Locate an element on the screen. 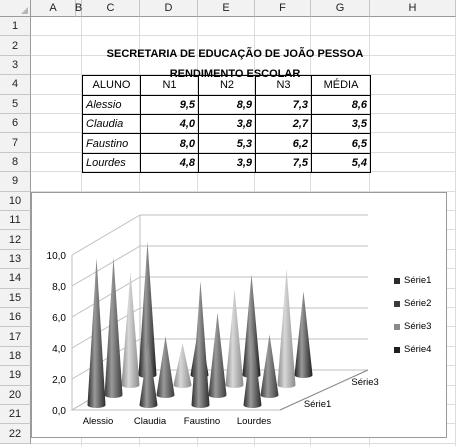 The width and height of the screenshot is (456, 446). row-header-17: 17 is located at coordinates (15, 337).